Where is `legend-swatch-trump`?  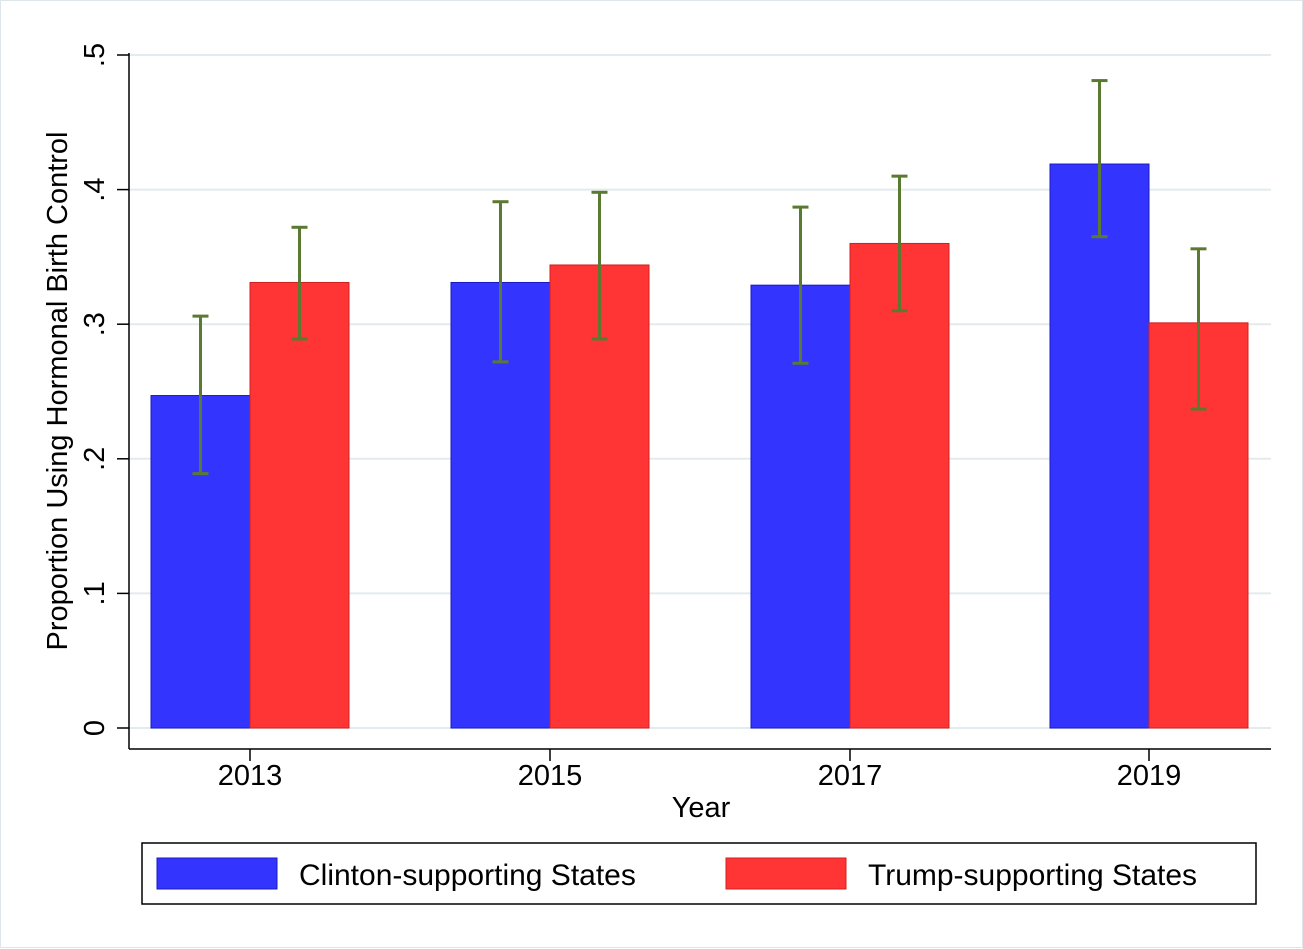
legend-swatch-trump is located at coordinates (786, 873).